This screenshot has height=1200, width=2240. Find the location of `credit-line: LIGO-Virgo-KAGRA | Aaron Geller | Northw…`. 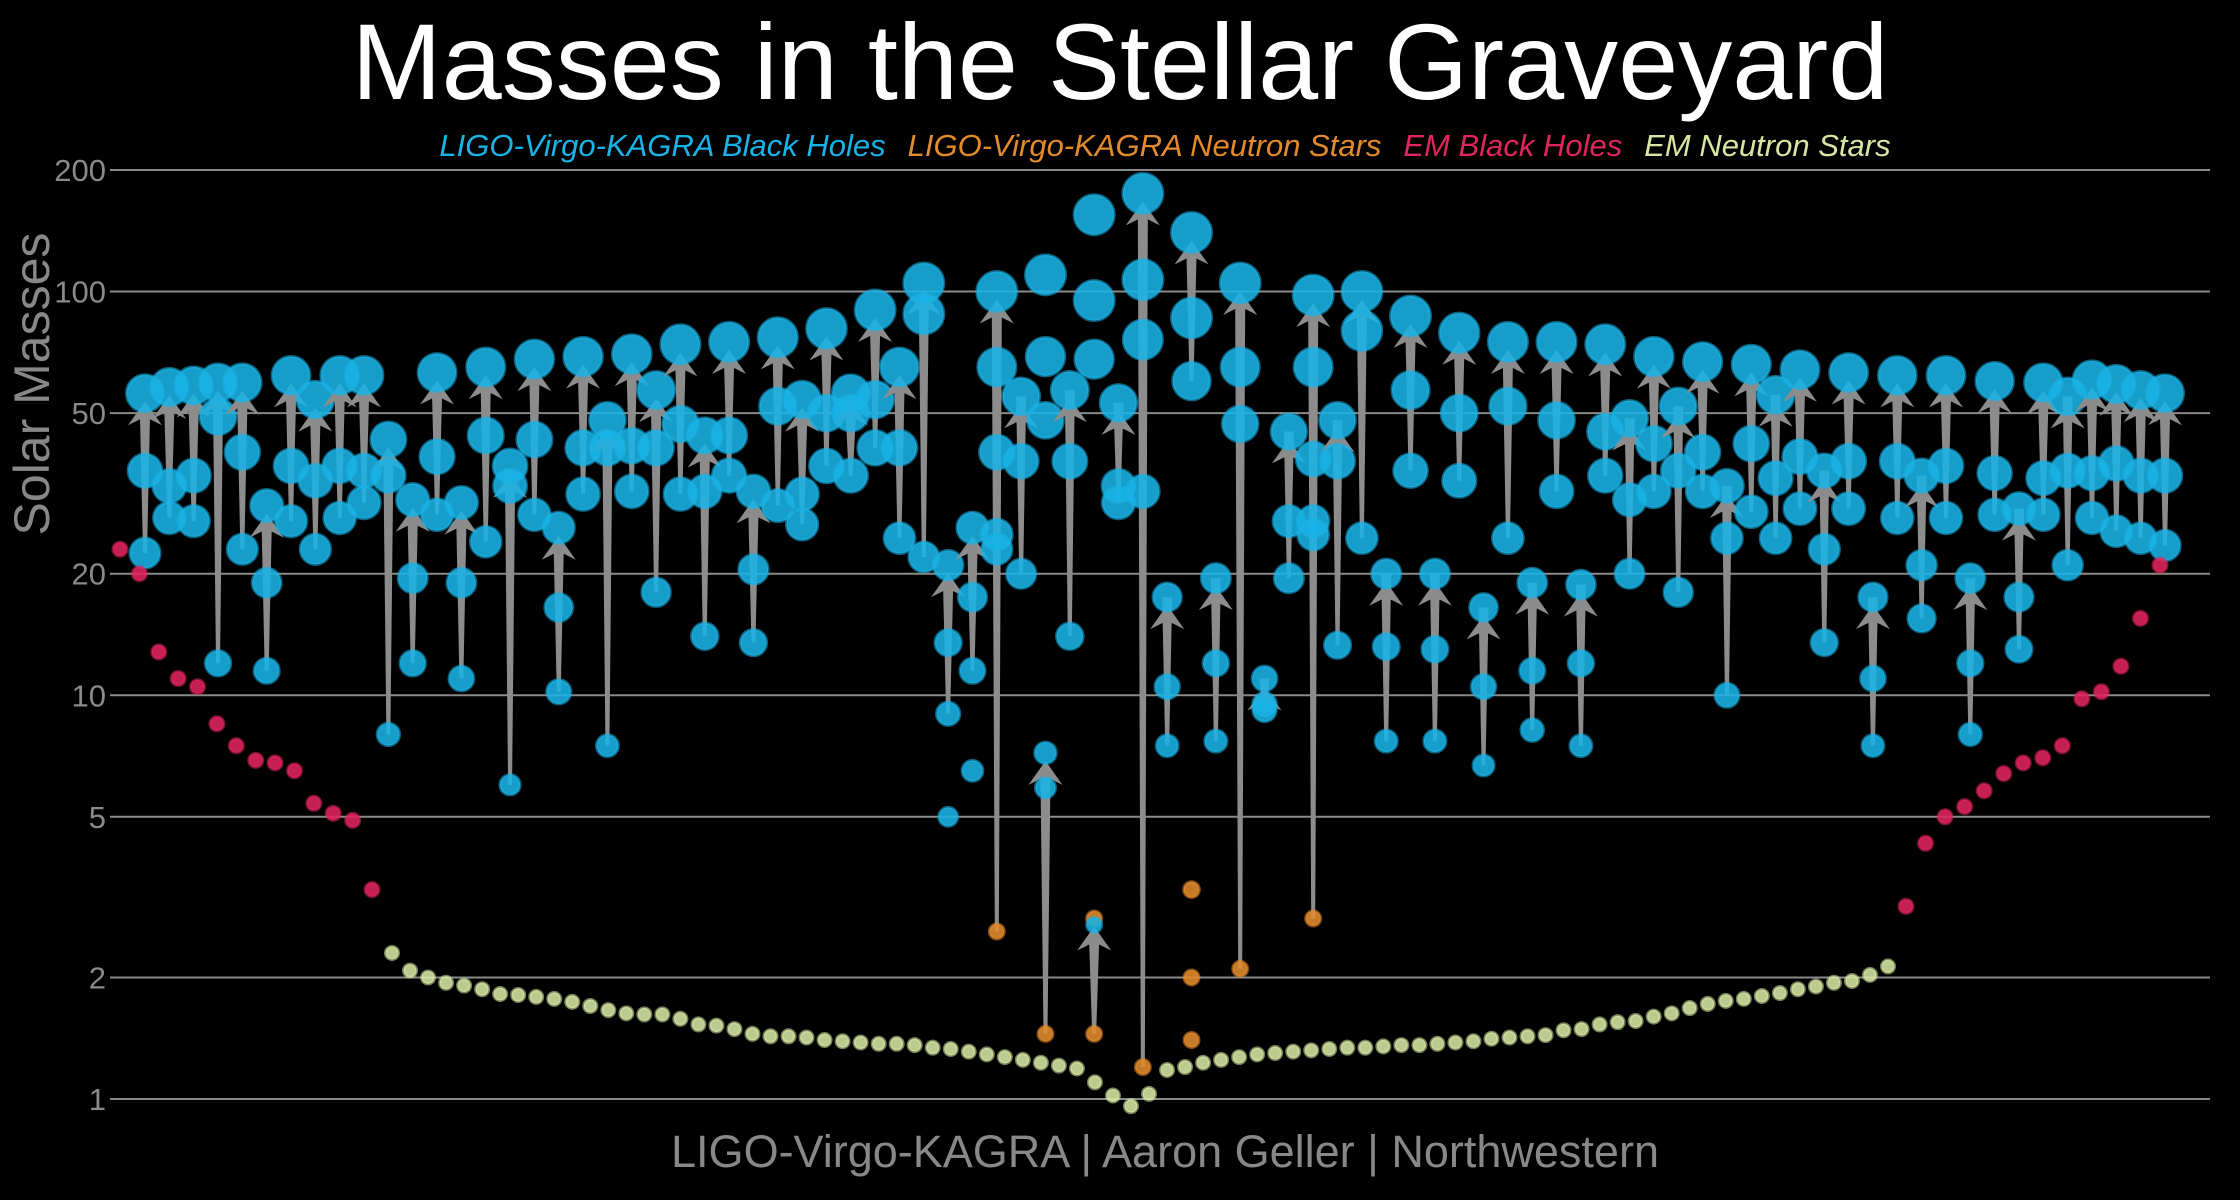

credit-line: LIGO-Virgo-KAGRA | Aaron Geller | Northw… is located at coordinates (1165, 1151).